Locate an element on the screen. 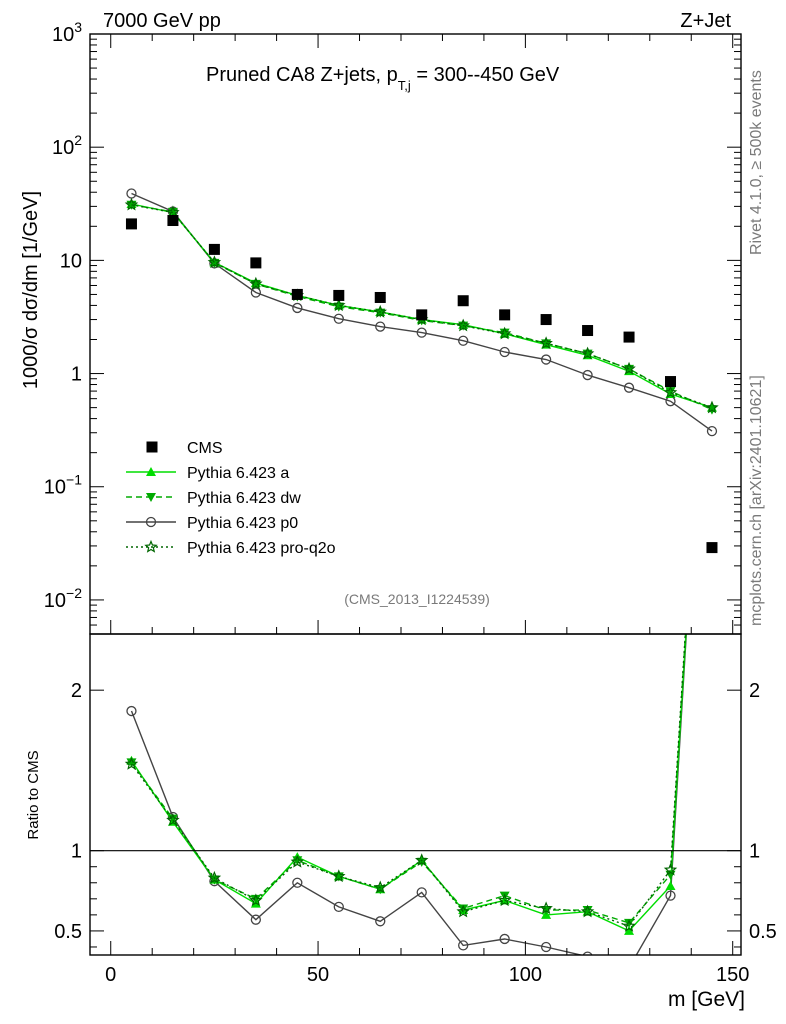 The width and height of the screenshot is (786, 1024). legend-label: Pythia 6.423 p0 is located at coordinates (242, 523).